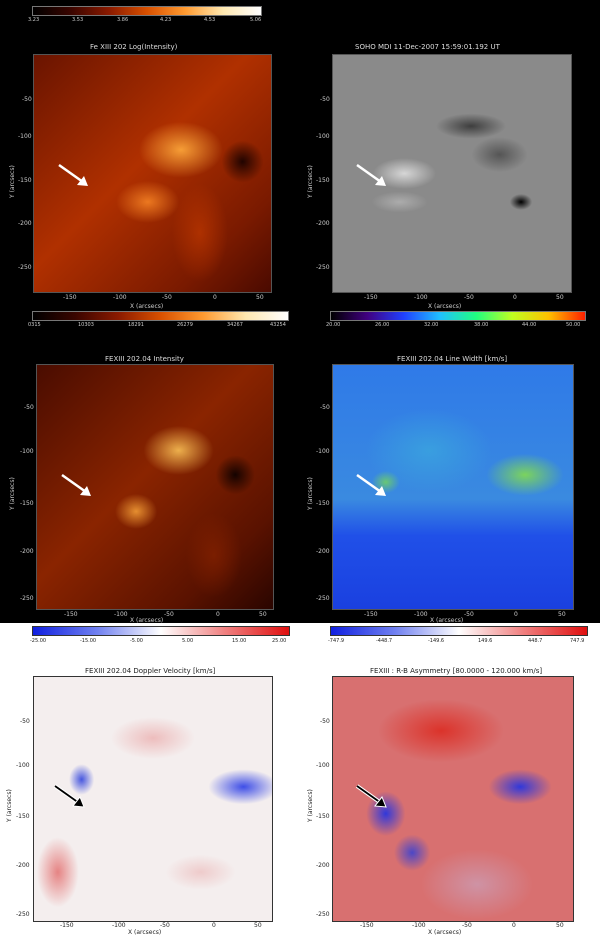  Describe the element at coordinates (147, 11) in the screenshot. I see `colorbar-log-intensity` at that location.